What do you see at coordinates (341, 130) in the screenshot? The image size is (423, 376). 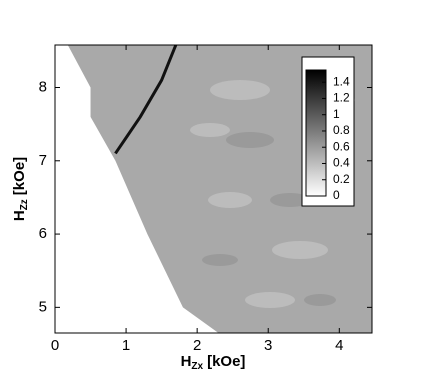 I see `colorbar-tick-label: 0.8` at bounding box center [341, 130].